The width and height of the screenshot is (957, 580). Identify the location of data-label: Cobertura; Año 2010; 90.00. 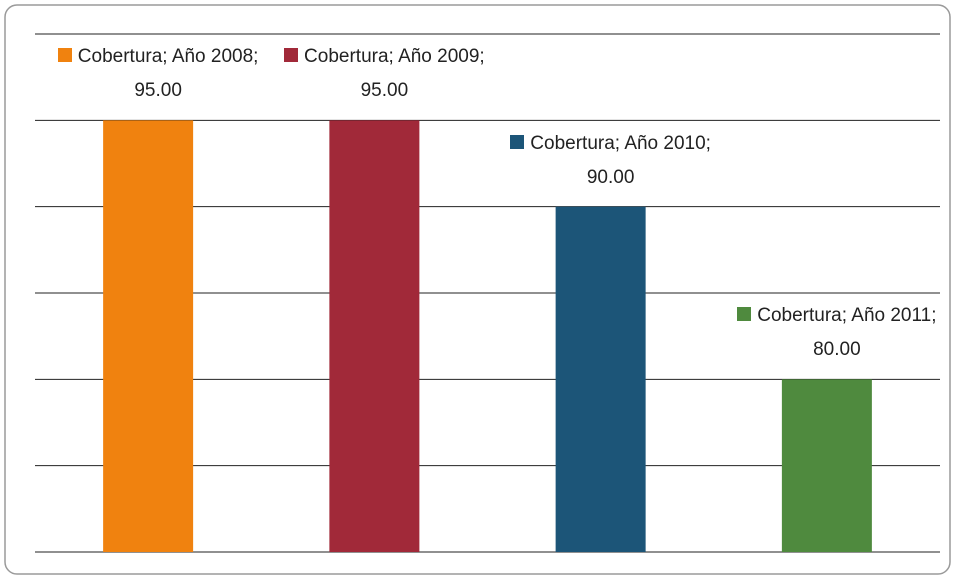
(611, 161).